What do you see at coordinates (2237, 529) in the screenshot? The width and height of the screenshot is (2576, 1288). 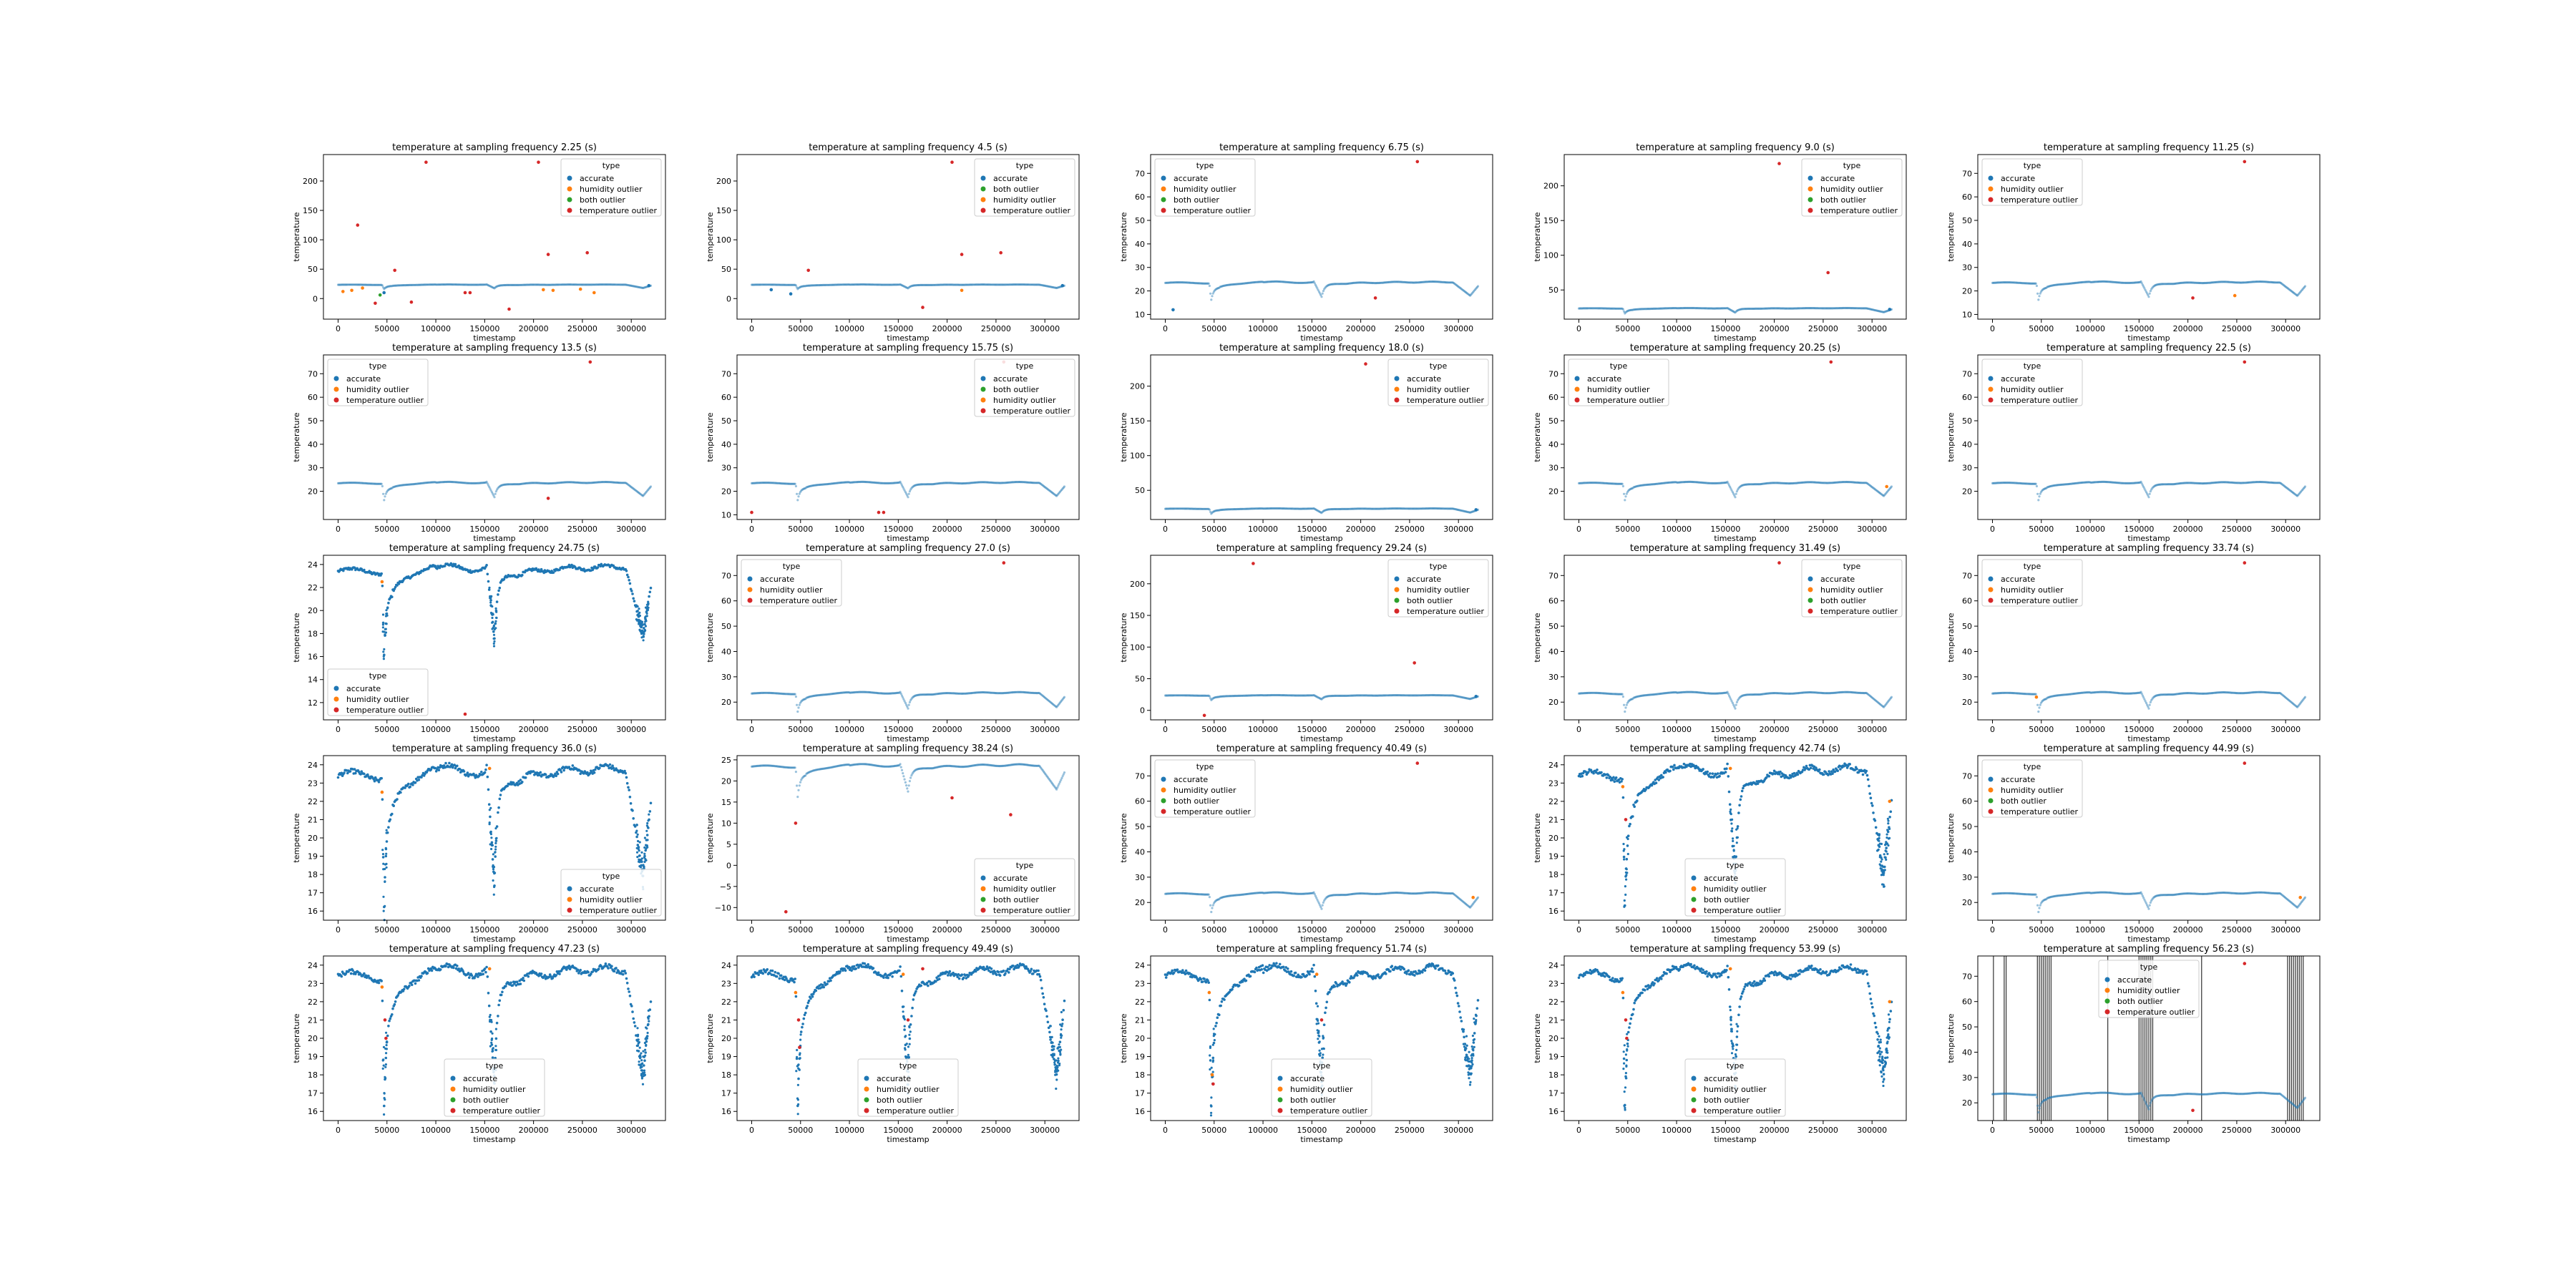 I see `x-tick-label: 250000` at bounding box center [2237, 529].